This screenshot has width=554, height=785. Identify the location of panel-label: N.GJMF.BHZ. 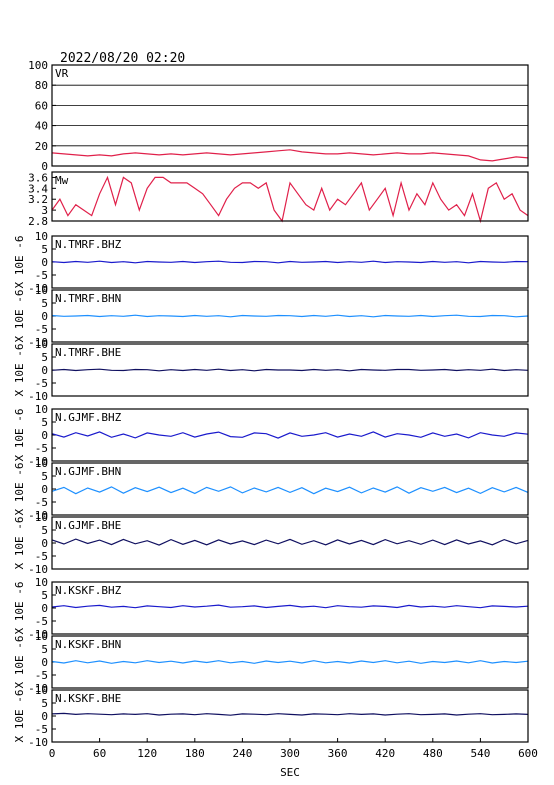
(88, 417).